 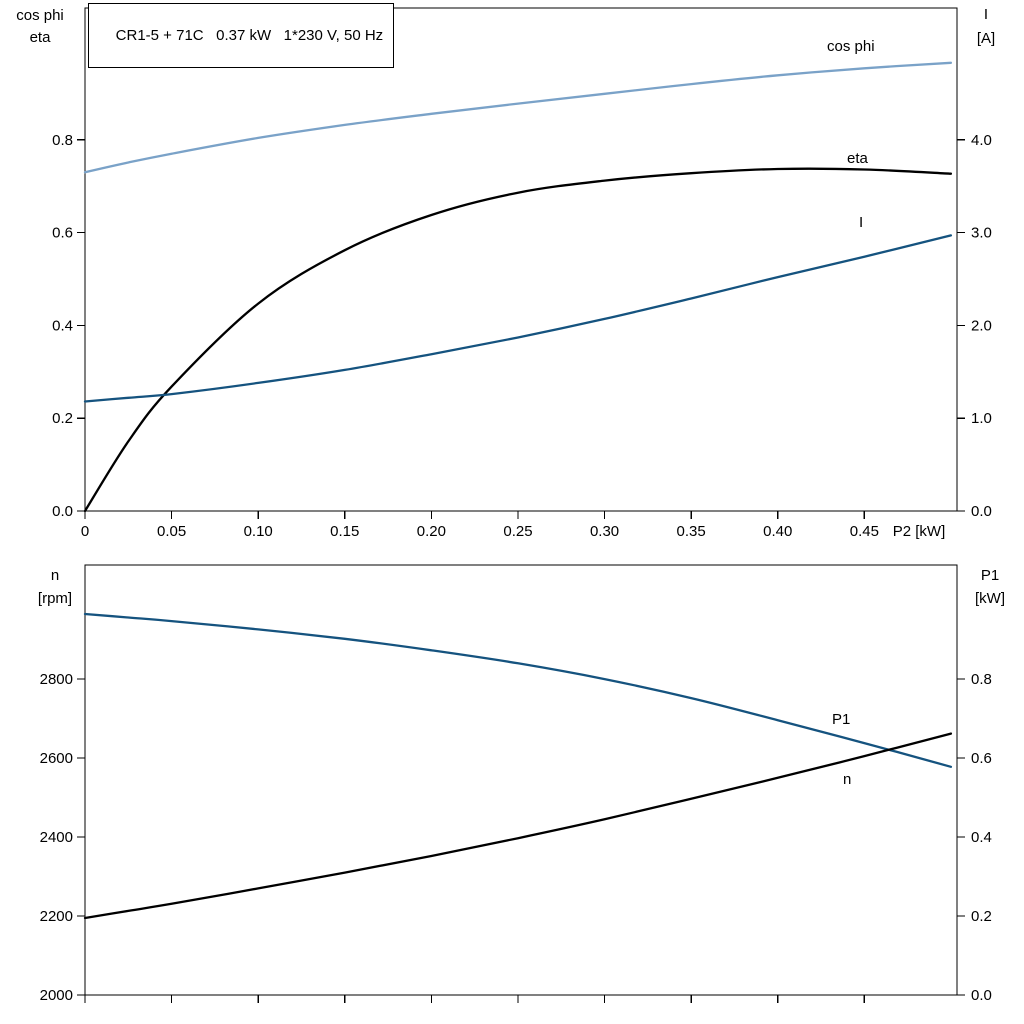 I want to click on right-axis-tick-label: 3.0, so click(x=981, y=233).